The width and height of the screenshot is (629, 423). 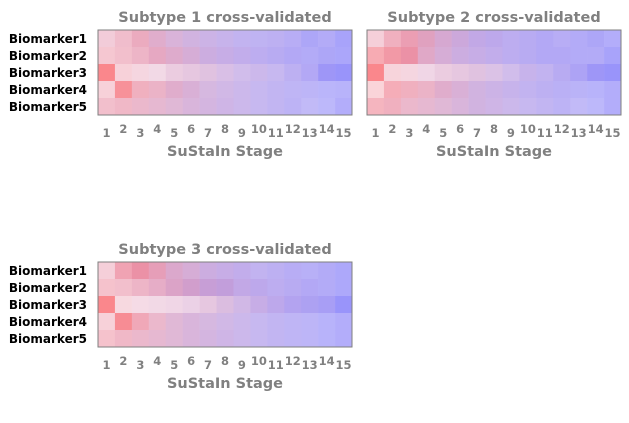 What do you see at coordinates (511, 133) in the screenshot?
I see `x-tick-label: 9` at bounding box center [511, 133].